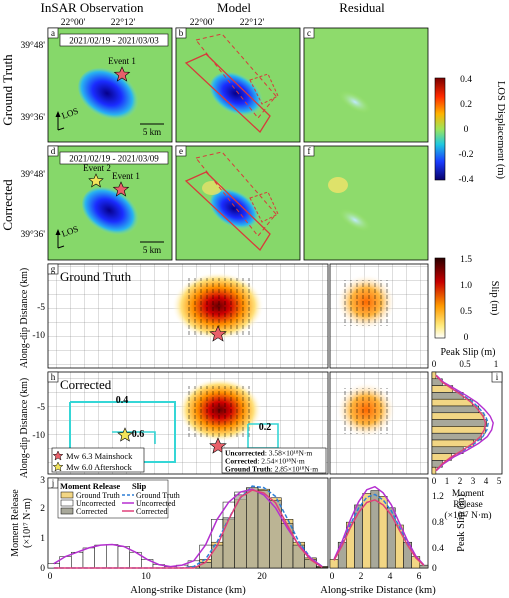 Image resolution: width=509 pixels, height=598 pixels. What do you see at coordinates (152, 511) in the screenshot?
I see `legend-slip-cor: Corrected` at bounding box center [152, 511].